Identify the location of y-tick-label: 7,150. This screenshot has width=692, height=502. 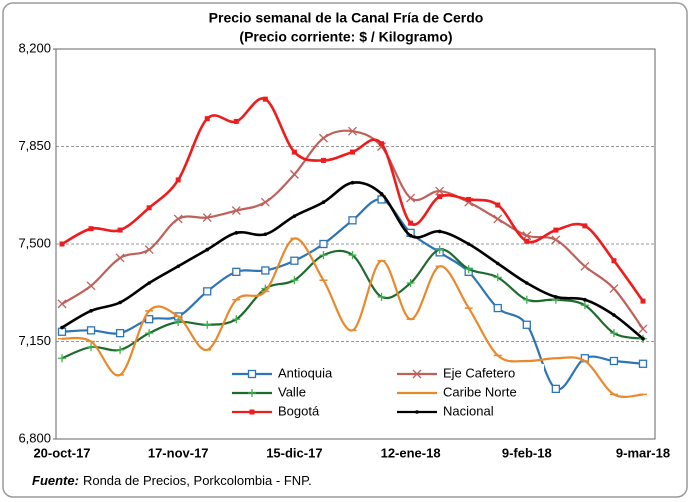
(34, 340).